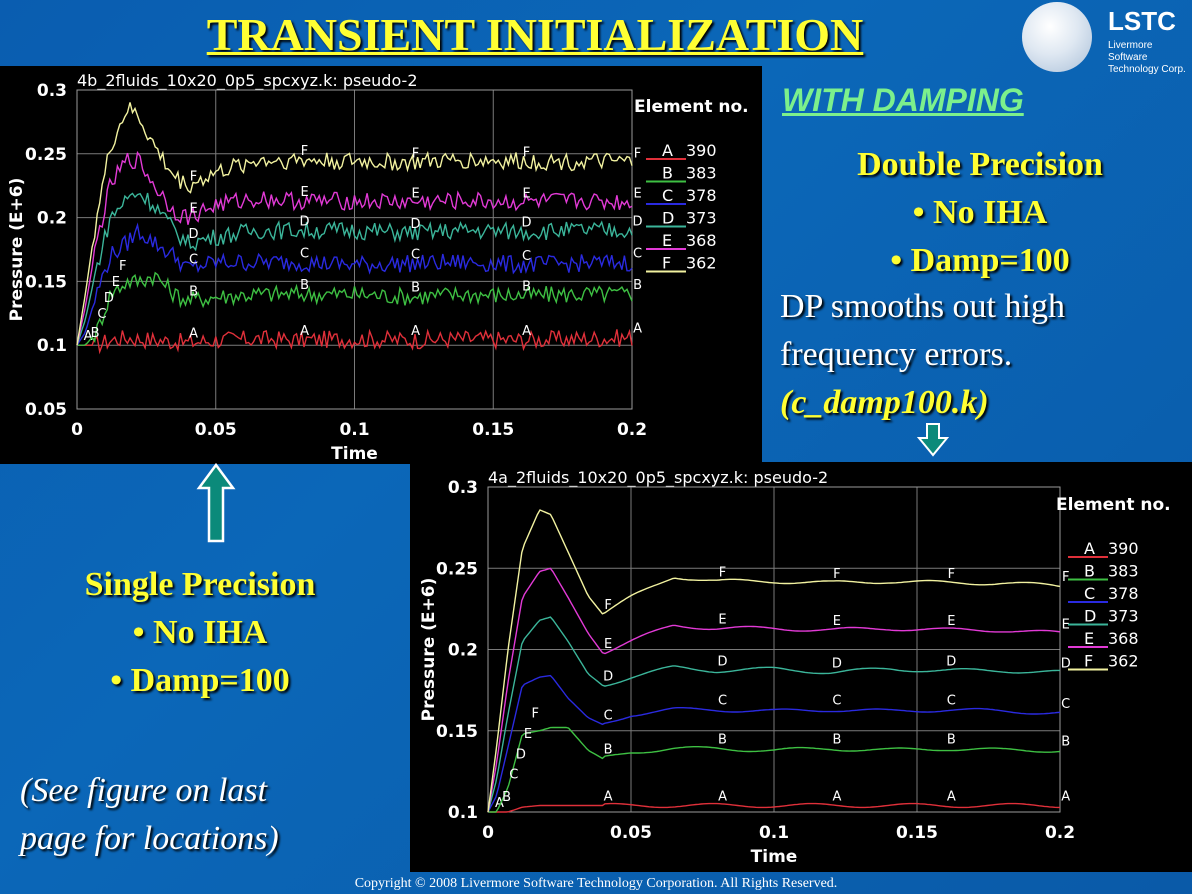 The width and height of the screenshot is (1192, 894). What do you see at coordinates (980, 260) in the screenshot?
I see `dp-bullet-2: • Damp=100` at bounding box center [980, 260].